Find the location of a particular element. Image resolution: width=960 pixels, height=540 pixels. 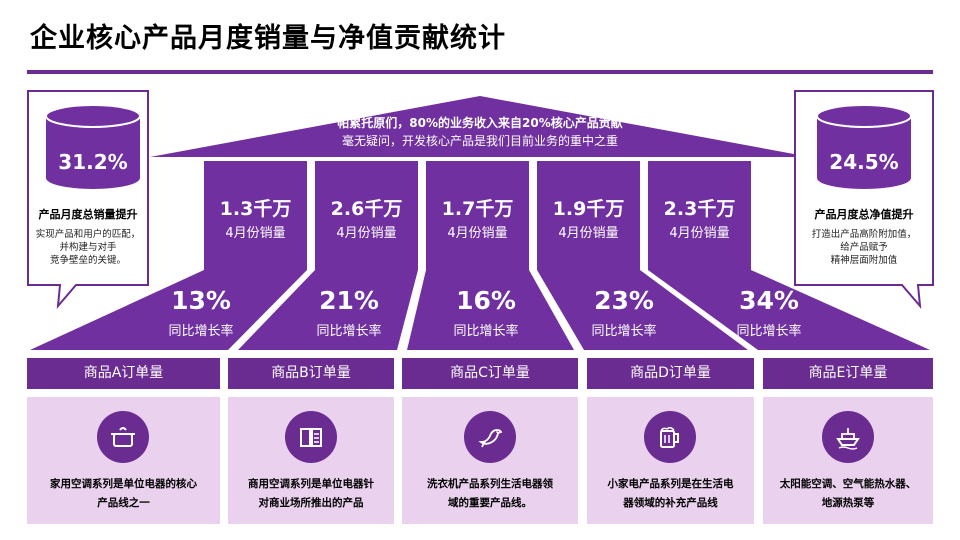

title-underline is located at coordinates (480, 72).